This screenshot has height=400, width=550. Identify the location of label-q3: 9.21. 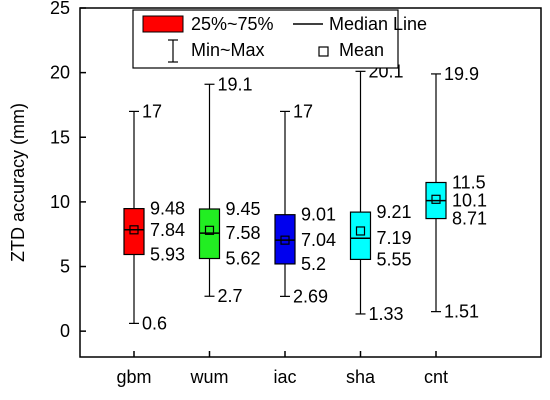
(394, 212).